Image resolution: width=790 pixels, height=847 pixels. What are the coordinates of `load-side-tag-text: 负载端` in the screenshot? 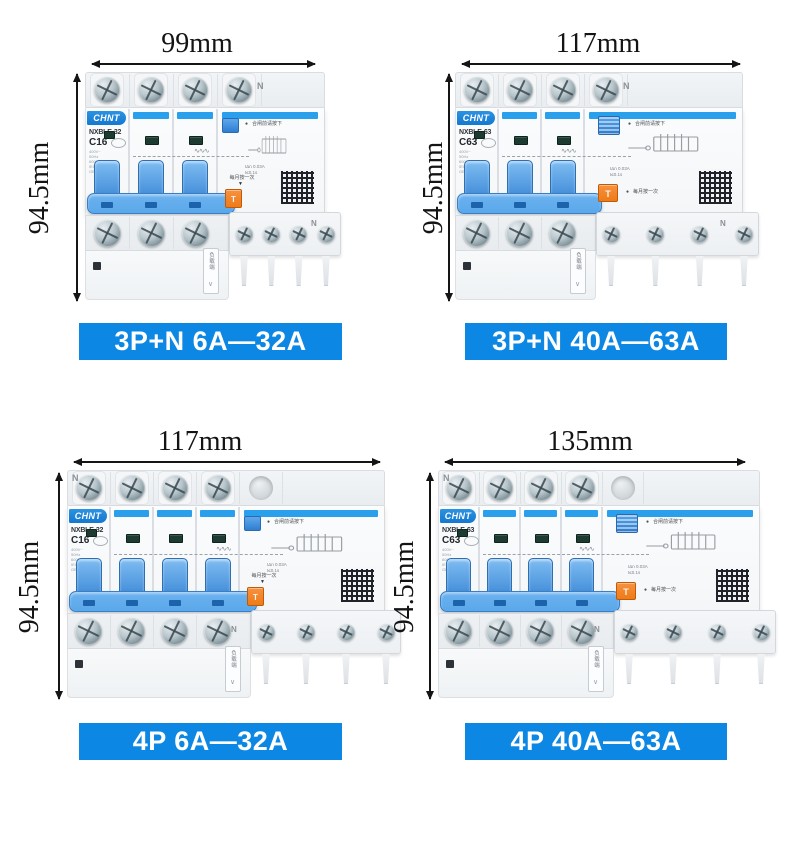 It's located at (211, 261).